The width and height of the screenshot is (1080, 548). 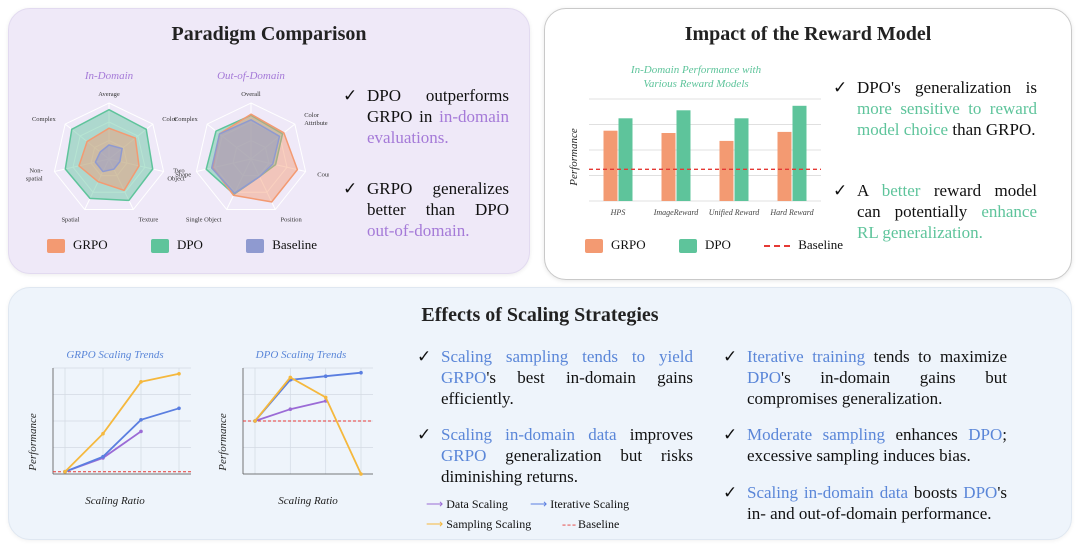 What do you see at coordinates (869, 190) in the screenshot?
I see `text: A` at bounding box center [869, 190].